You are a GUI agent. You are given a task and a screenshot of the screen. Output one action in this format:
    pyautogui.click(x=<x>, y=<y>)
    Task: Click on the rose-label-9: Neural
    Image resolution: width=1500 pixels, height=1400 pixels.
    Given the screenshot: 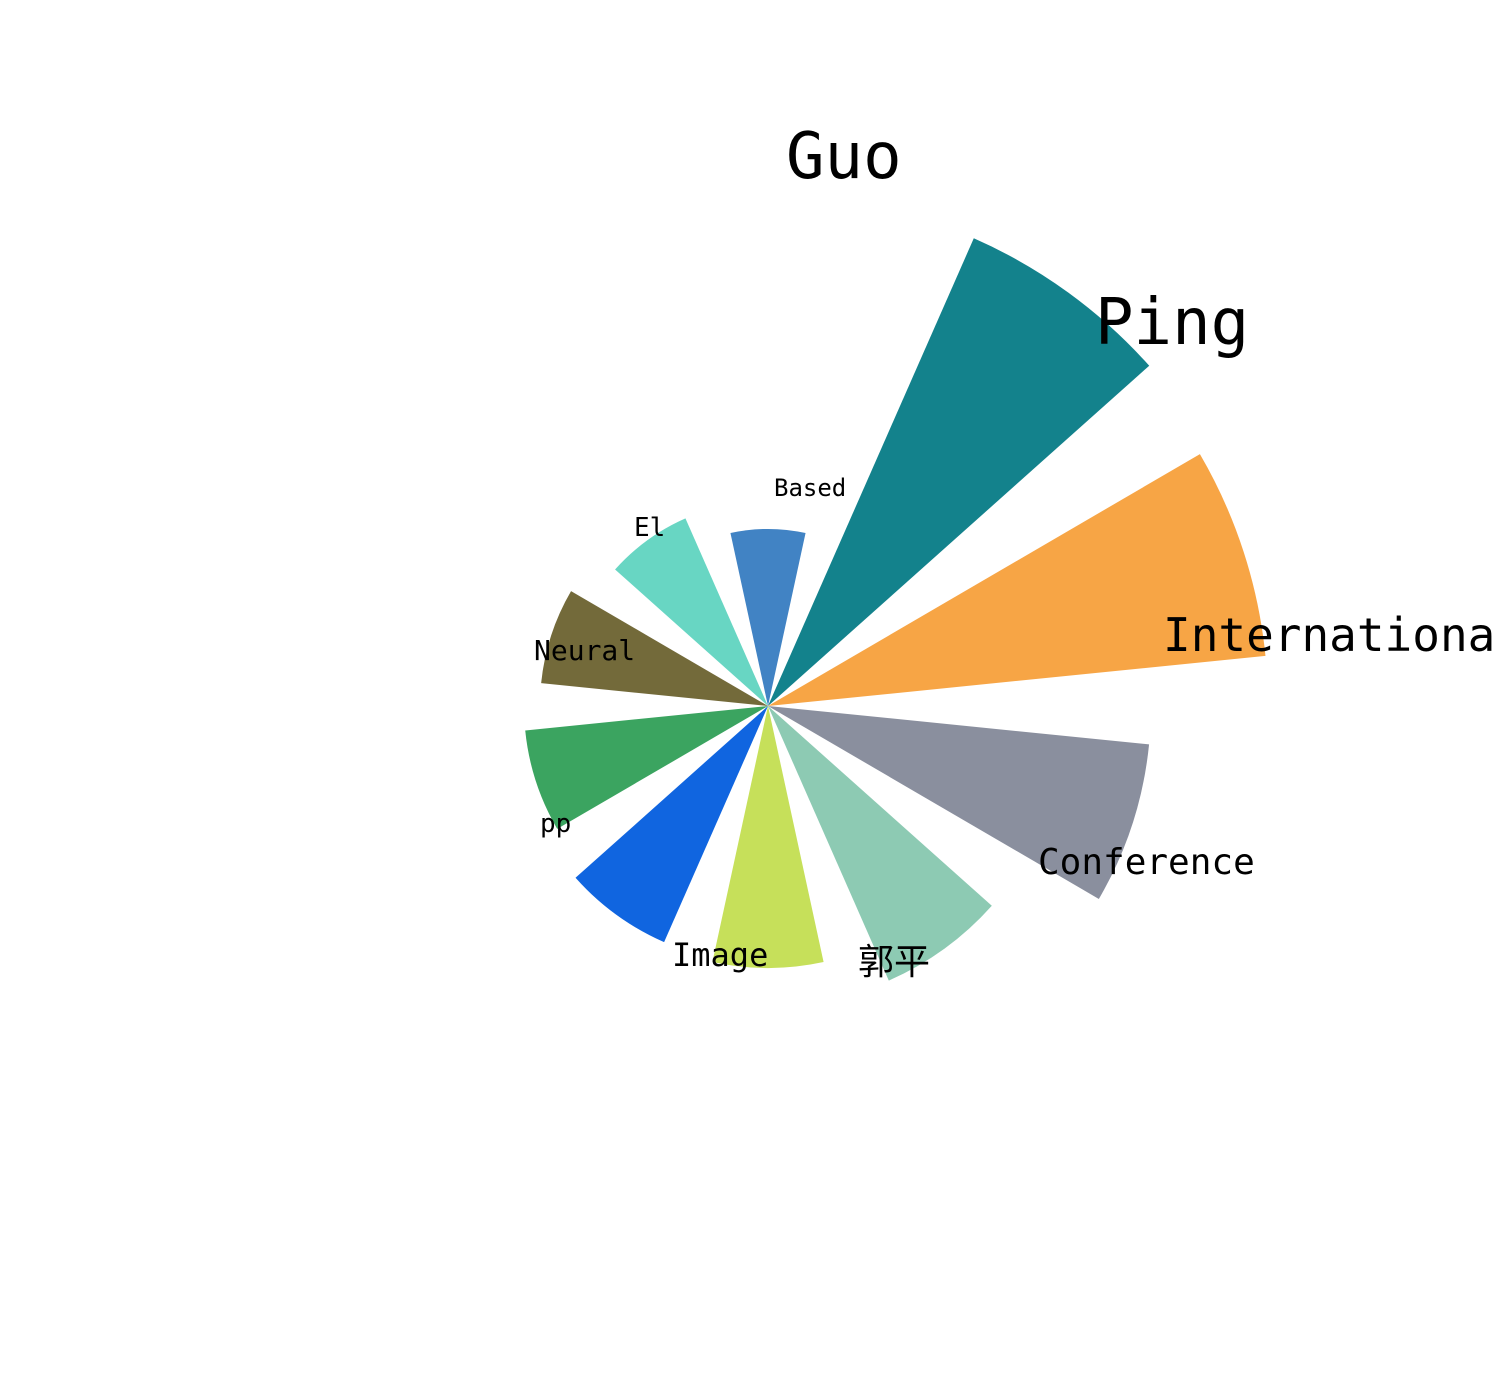 What is the action you would take?
    pyautogui.click(x=584, y=650)
    